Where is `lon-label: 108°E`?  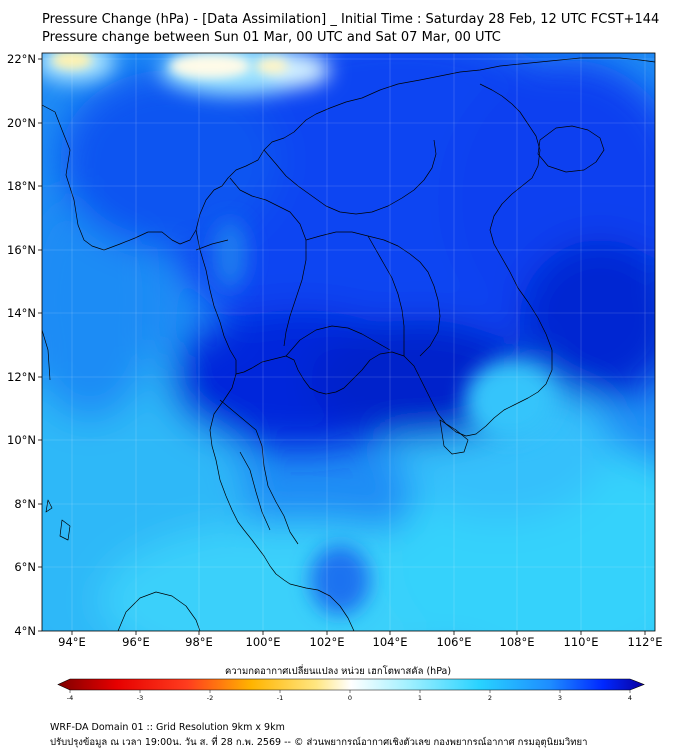 lon-label: 108°E is located at coordinates (517, 642).